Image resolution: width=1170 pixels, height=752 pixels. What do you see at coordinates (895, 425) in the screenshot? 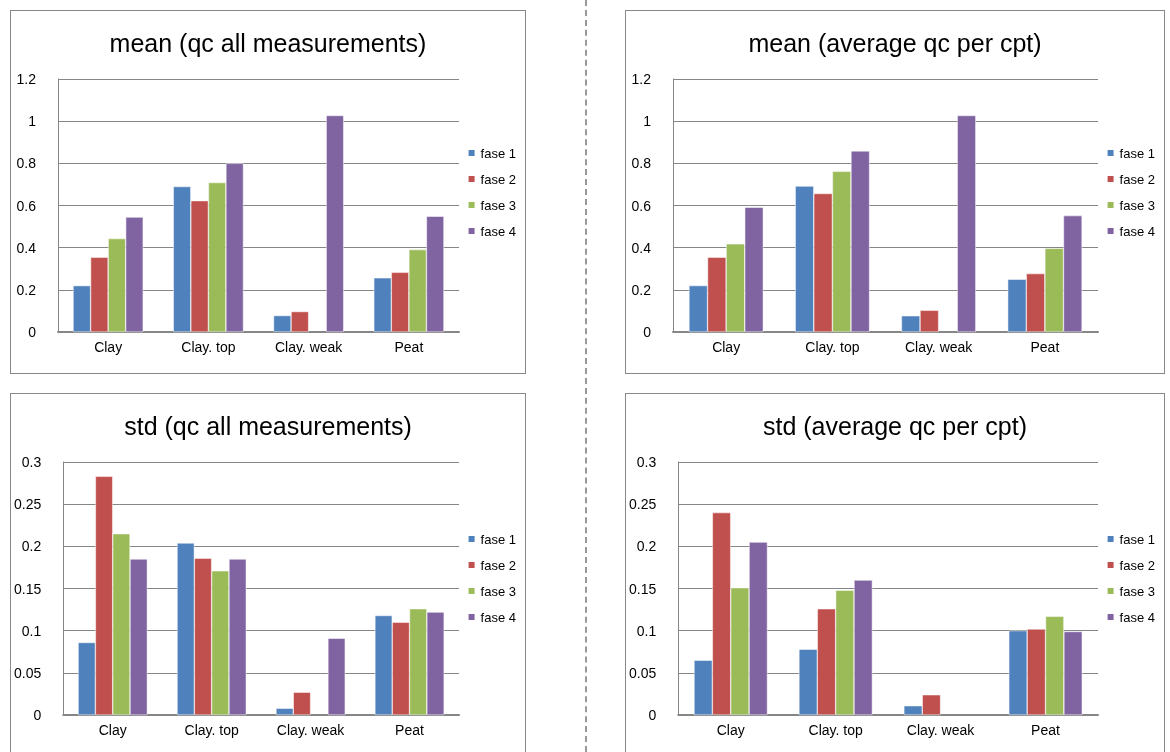
I see `chart-title: std (average qc per cpt)` at bounding box center [895, 425].